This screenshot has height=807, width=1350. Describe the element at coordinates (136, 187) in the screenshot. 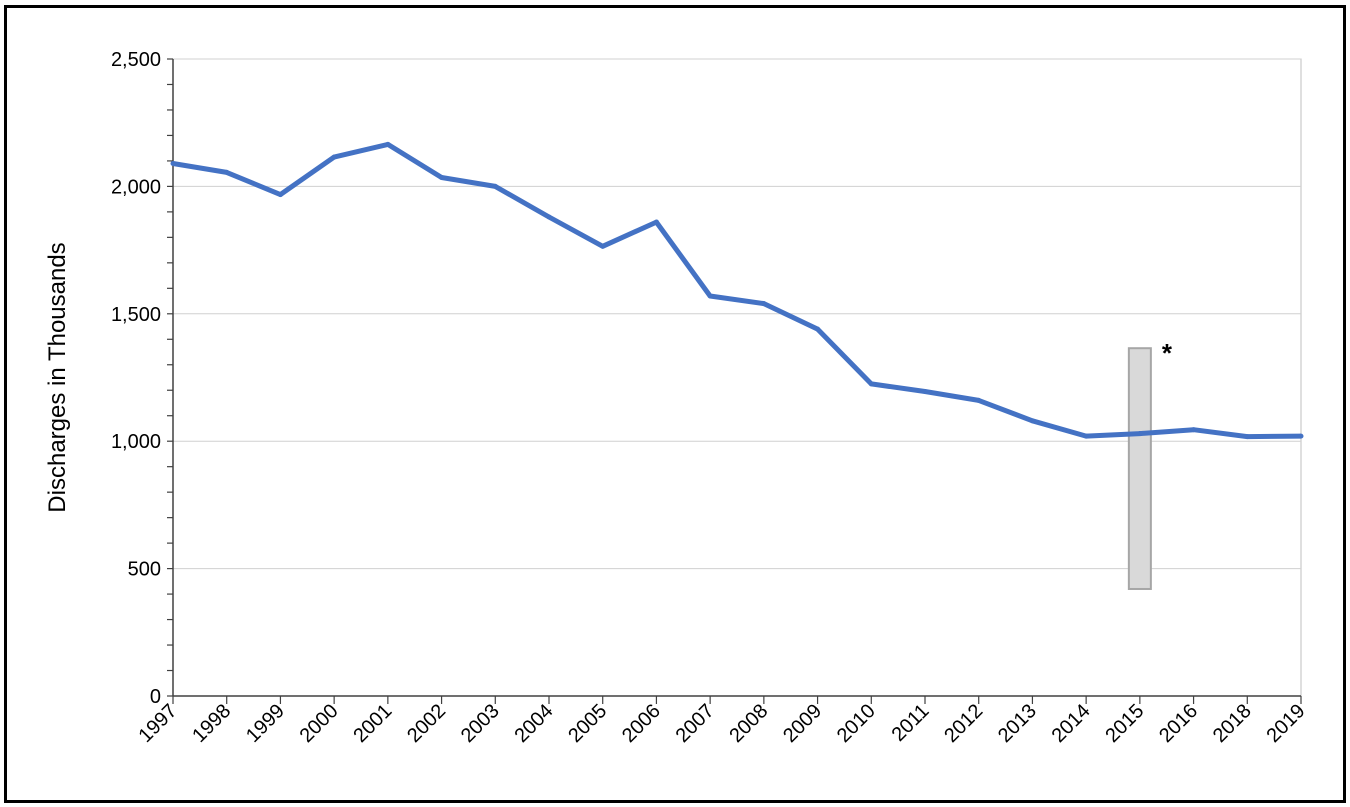

I see `y-tick-label: 2,000` at that location.